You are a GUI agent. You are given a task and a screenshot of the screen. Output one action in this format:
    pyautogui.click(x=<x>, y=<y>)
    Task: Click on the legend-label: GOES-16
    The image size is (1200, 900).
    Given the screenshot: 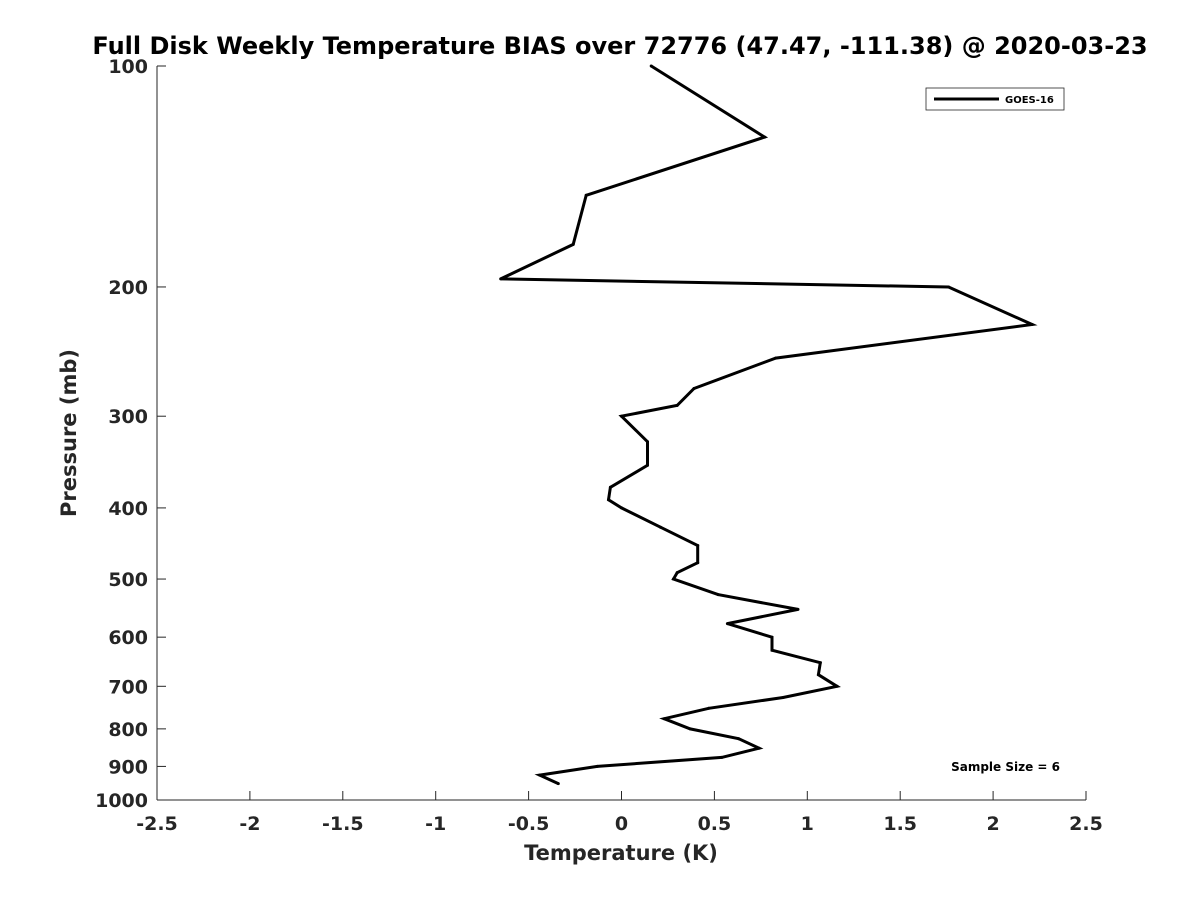 What is the action you would take?
    pyautogui.click(x=1029, y=100)
    